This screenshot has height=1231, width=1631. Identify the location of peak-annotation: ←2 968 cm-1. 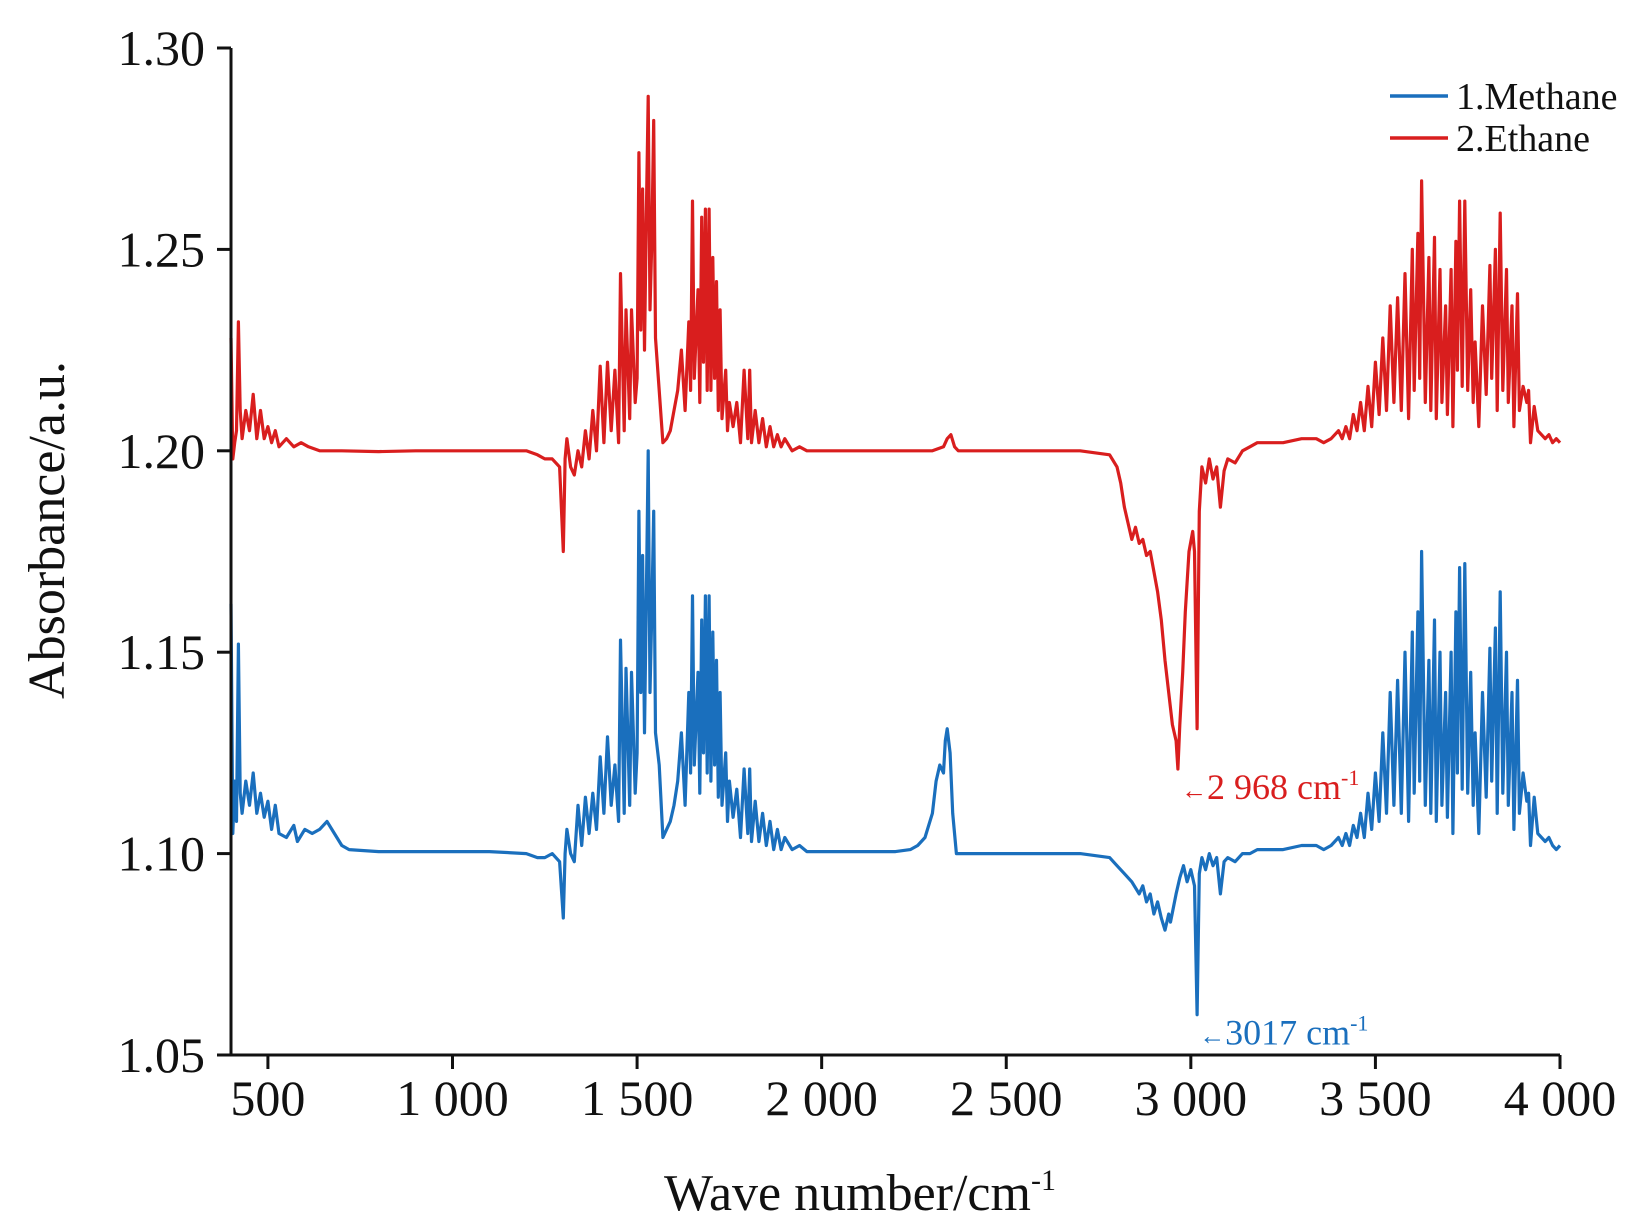
(1270, 786).